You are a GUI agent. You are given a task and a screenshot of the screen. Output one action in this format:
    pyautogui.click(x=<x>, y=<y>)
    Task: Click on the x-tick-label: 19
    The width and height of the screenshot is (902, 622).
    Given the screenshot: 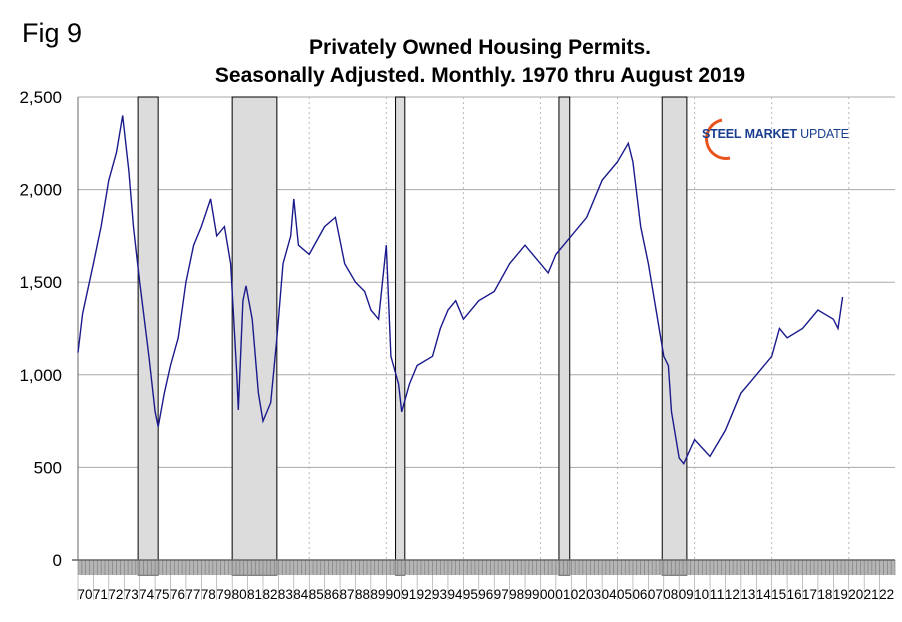 What is the action you would take?
    pyautogui.click(x=840, y=594)
    